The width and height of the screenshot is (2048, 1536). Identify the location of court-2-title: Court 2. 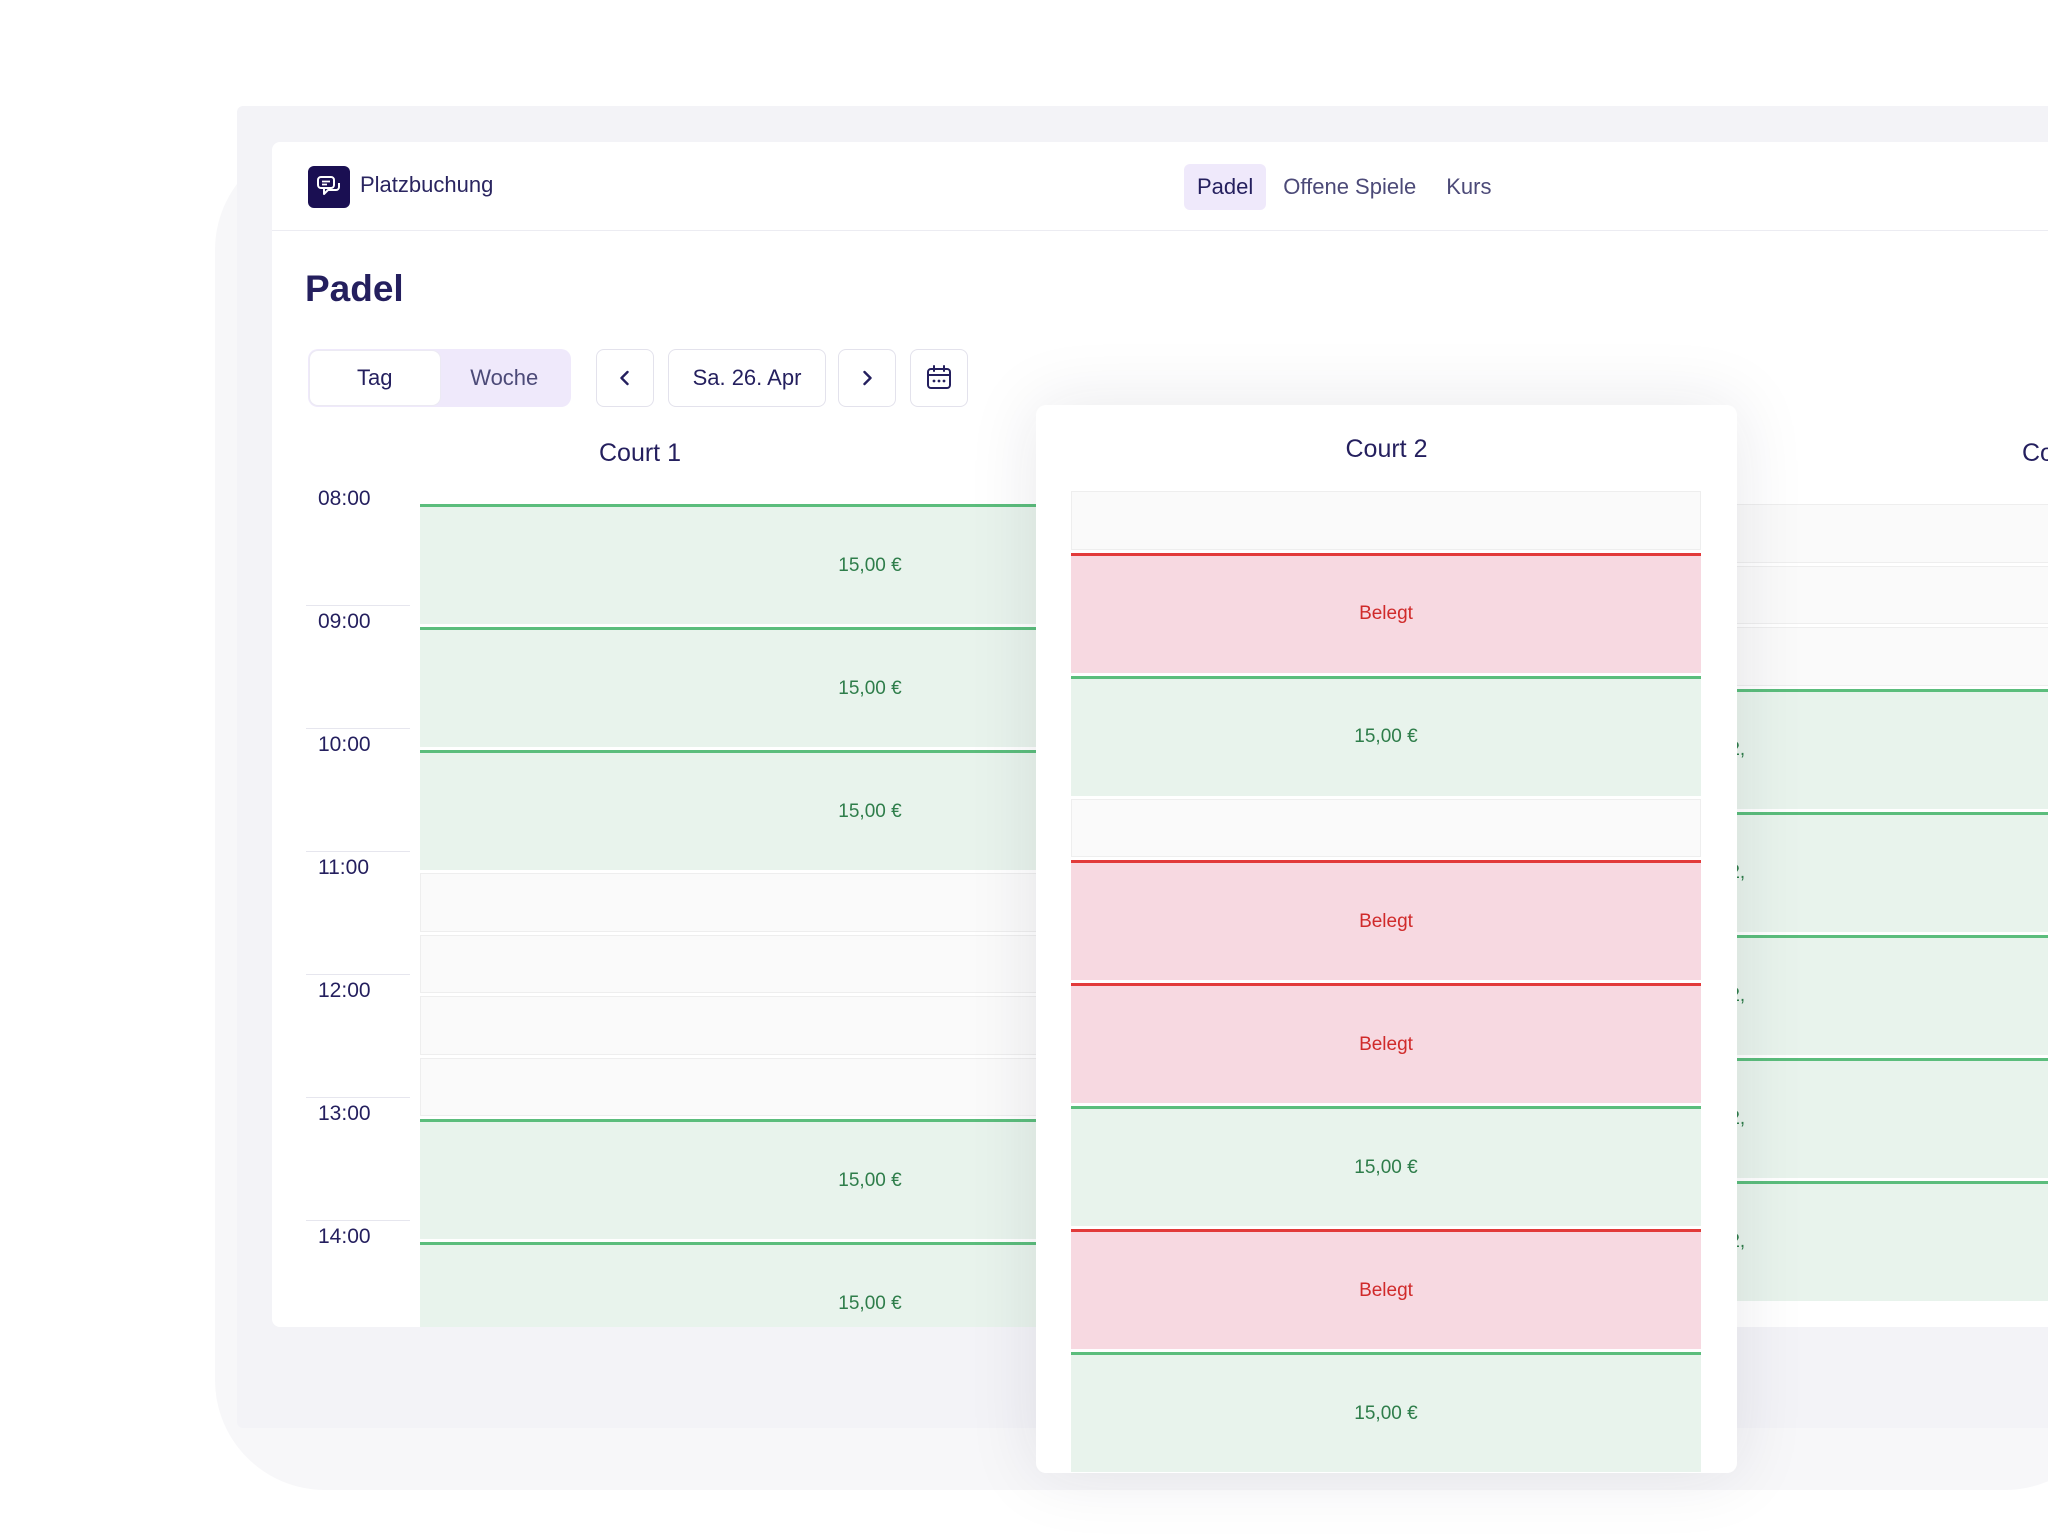
(1386, 449).